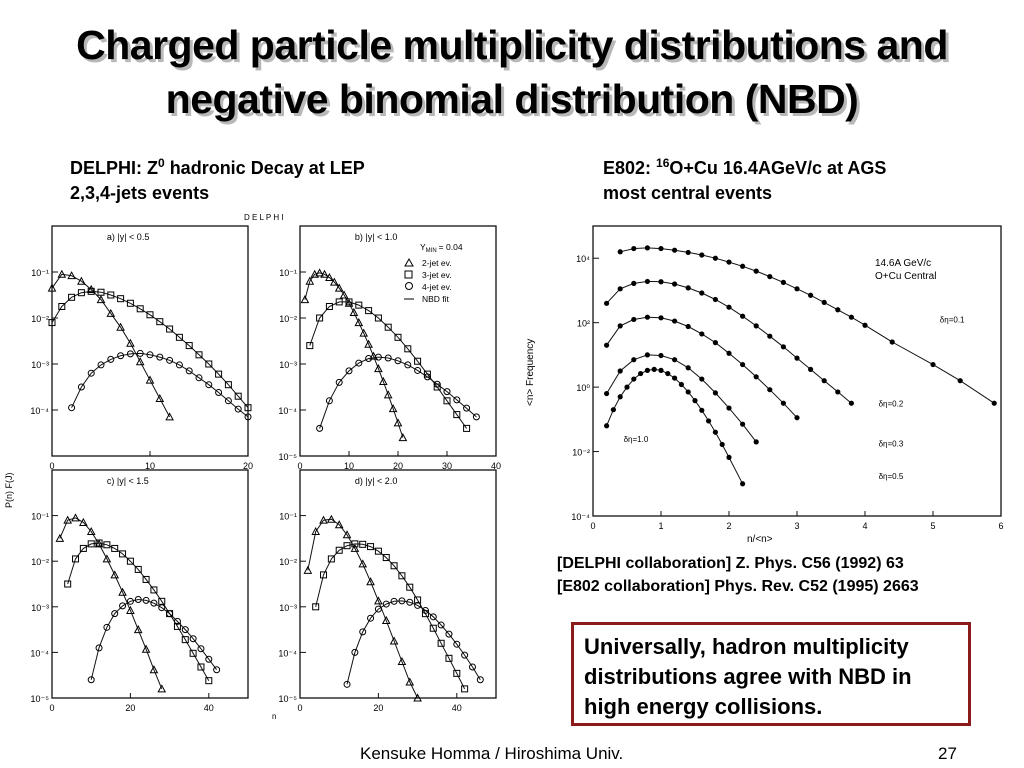 This screenshot has height=768, width=1024. I want to click on y-tick-label: 10⁻², so click(288, 562).